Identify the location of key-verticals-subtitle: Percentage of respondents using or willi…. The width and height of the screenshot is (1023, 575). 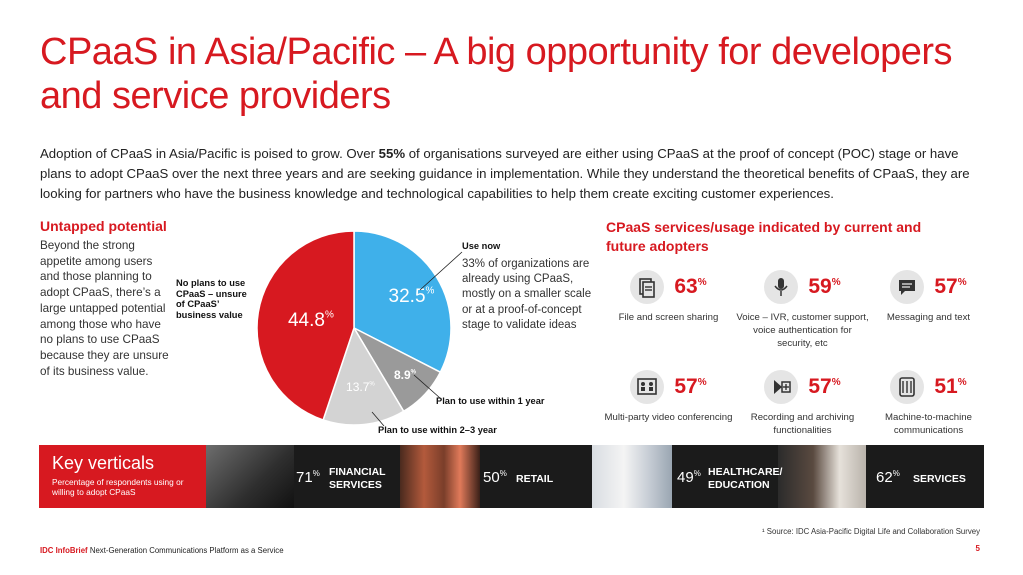
(118, 487).